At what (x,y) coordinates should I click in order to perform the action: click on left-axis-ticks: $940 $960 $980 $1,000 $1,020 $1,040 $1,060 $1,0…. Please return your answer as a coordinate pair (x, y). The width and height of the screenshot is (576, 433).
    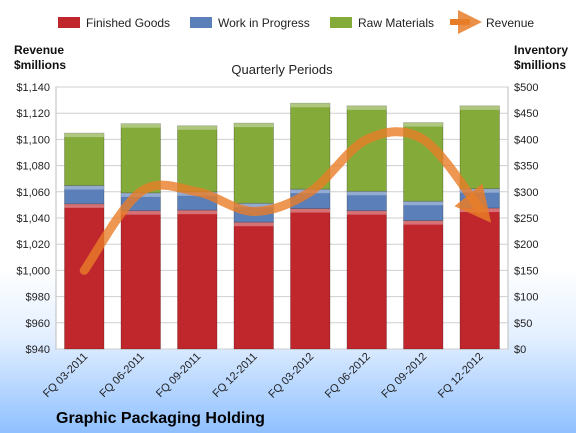
    Looking at the image, I should click on (33, 219).